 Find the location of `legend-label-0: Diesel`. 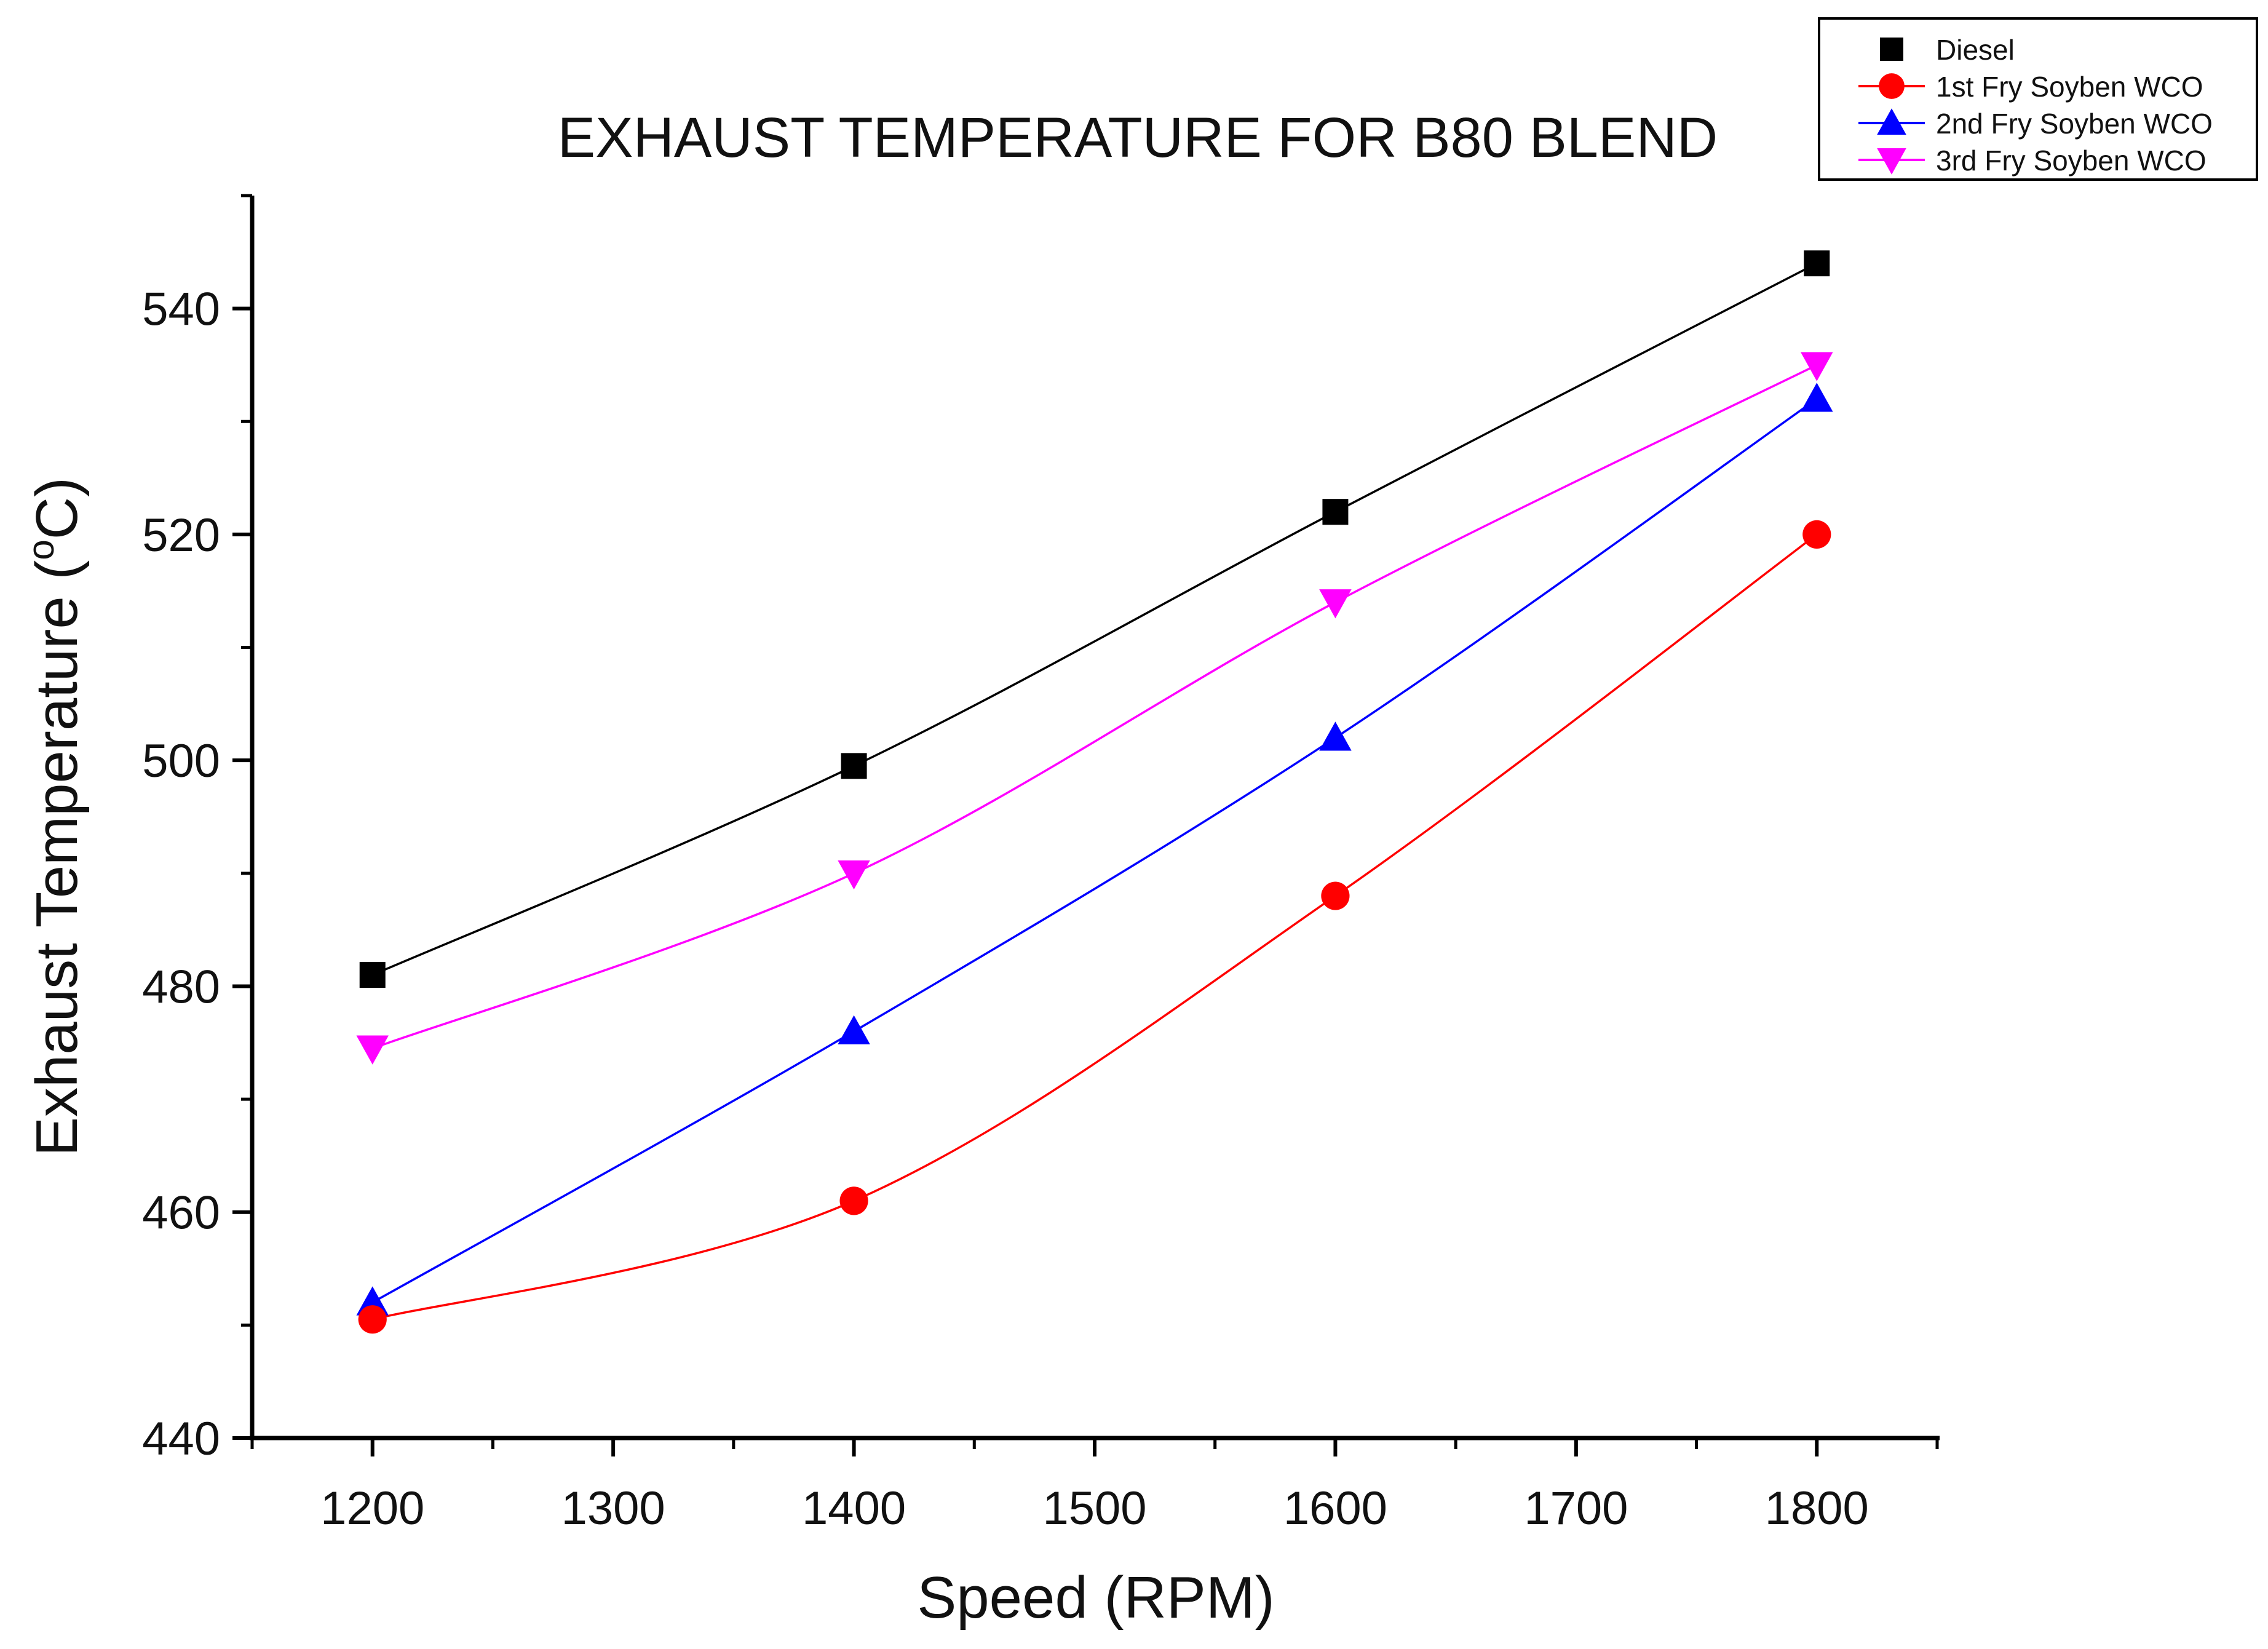

legend-label-0: Diesel is located at coordinates (1975, 50).